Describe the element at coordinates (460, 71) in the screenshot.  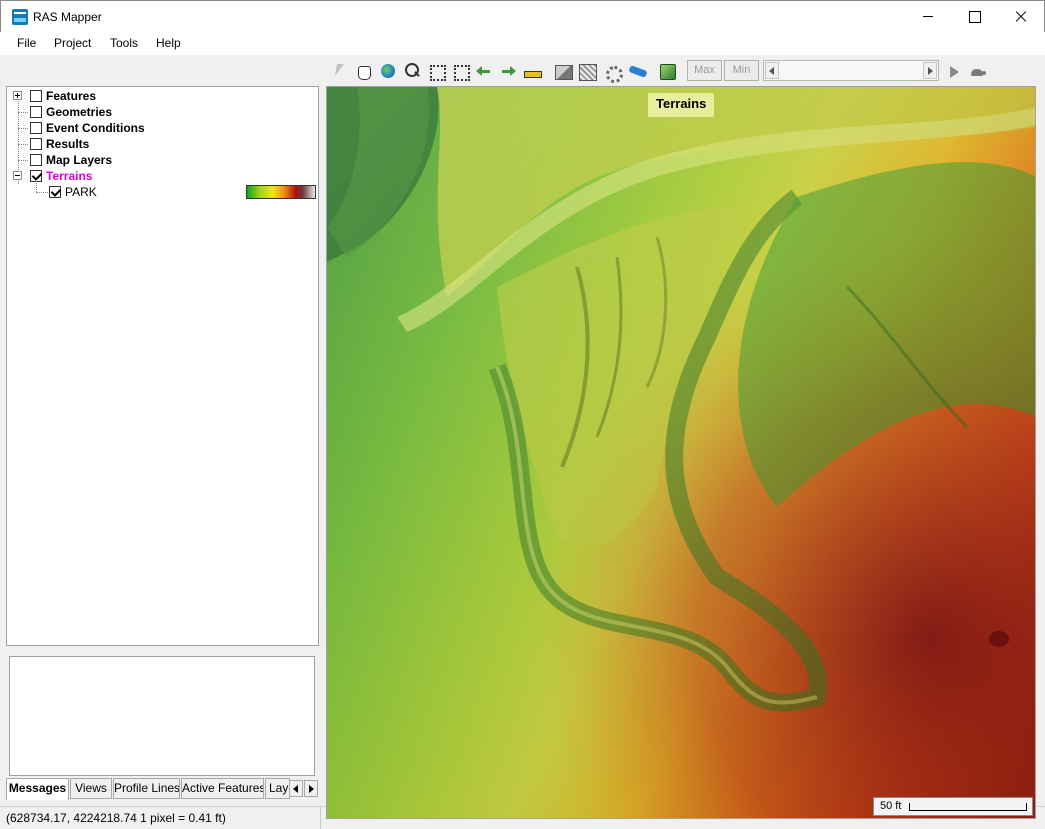
I see `full-extents-icon` at that location.